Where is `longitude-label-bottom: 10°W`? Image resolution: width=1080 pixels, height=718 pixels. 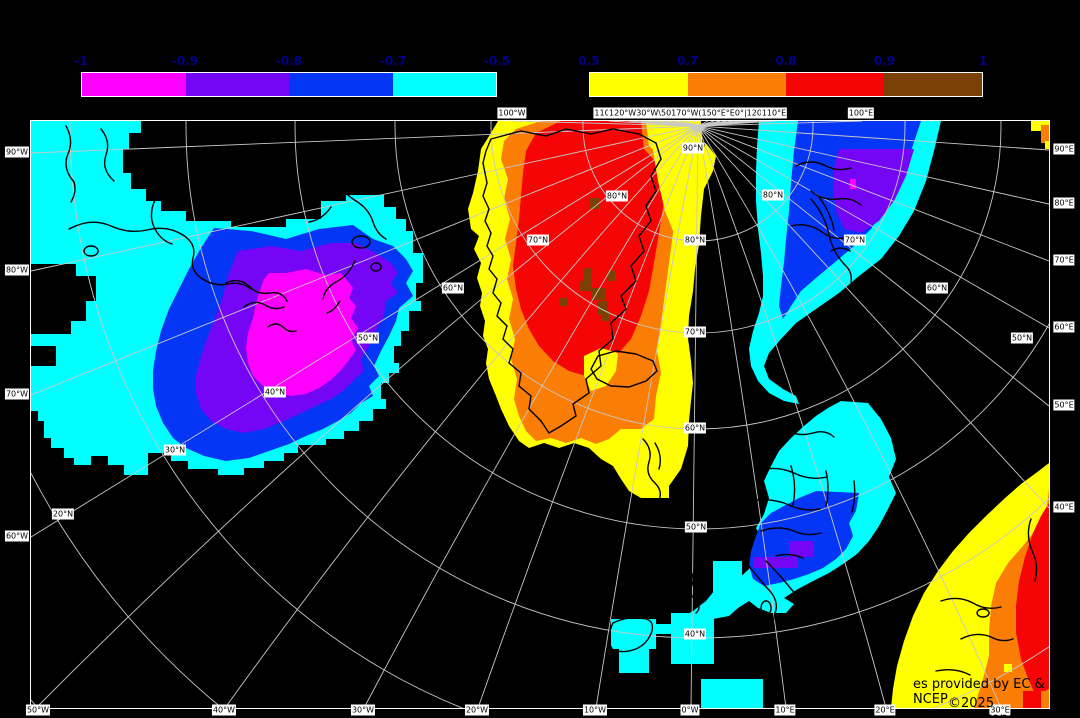 longitude-label-bottom: 10°W is located at coordinates (595, 710).